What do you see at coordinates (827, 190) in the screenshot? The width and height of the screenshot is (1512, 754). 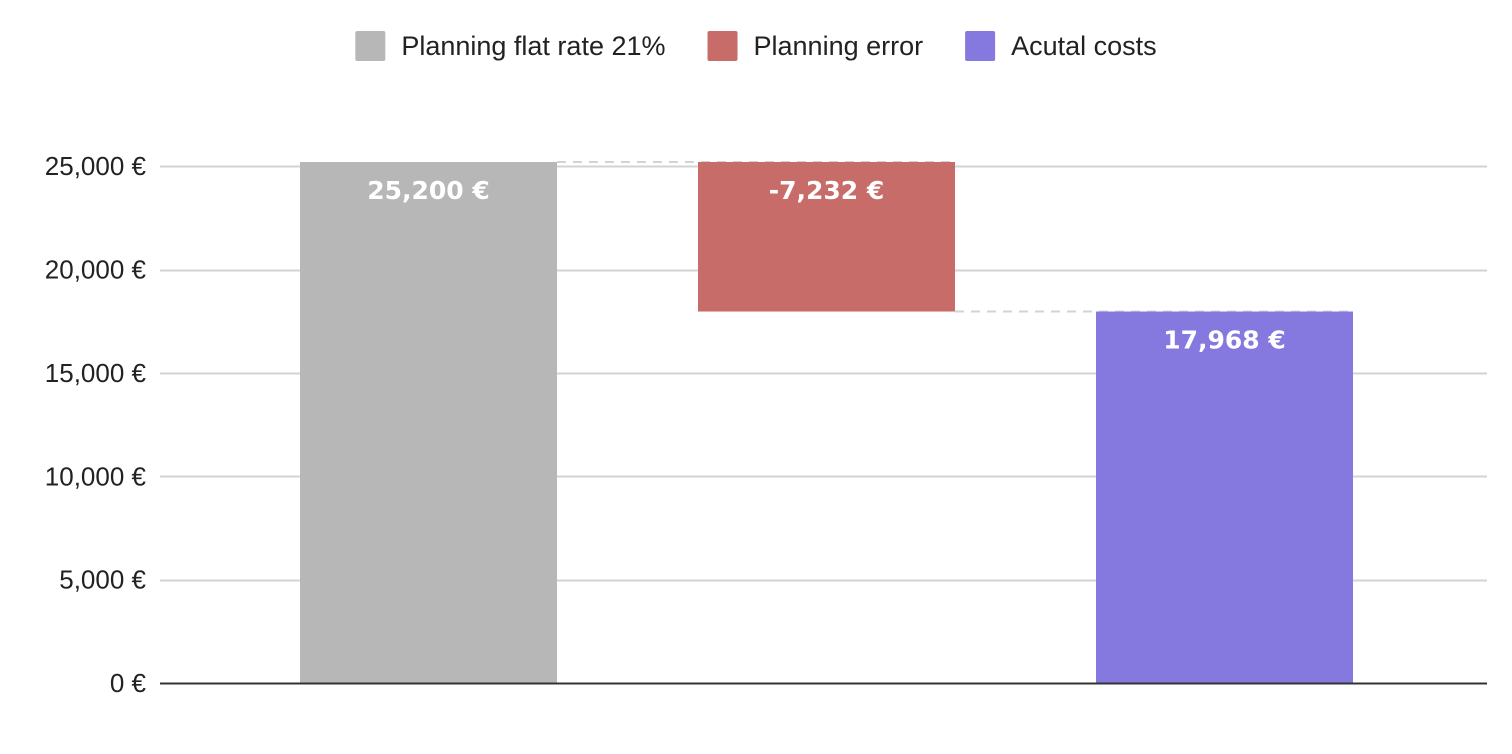 I see `data-label: -7,232 €` at bounding box center [827, 190].